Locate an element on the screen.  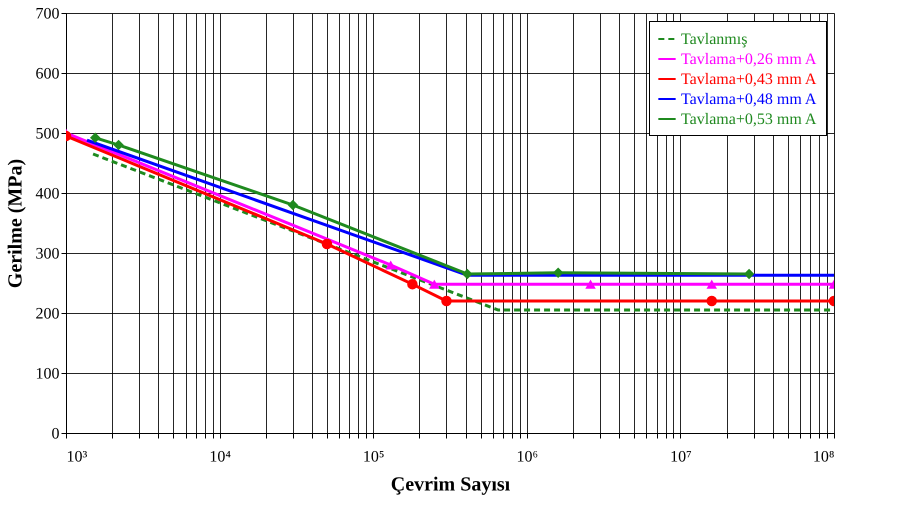
x-tick-label: 10⁸ is located at coordinates (823, 457).